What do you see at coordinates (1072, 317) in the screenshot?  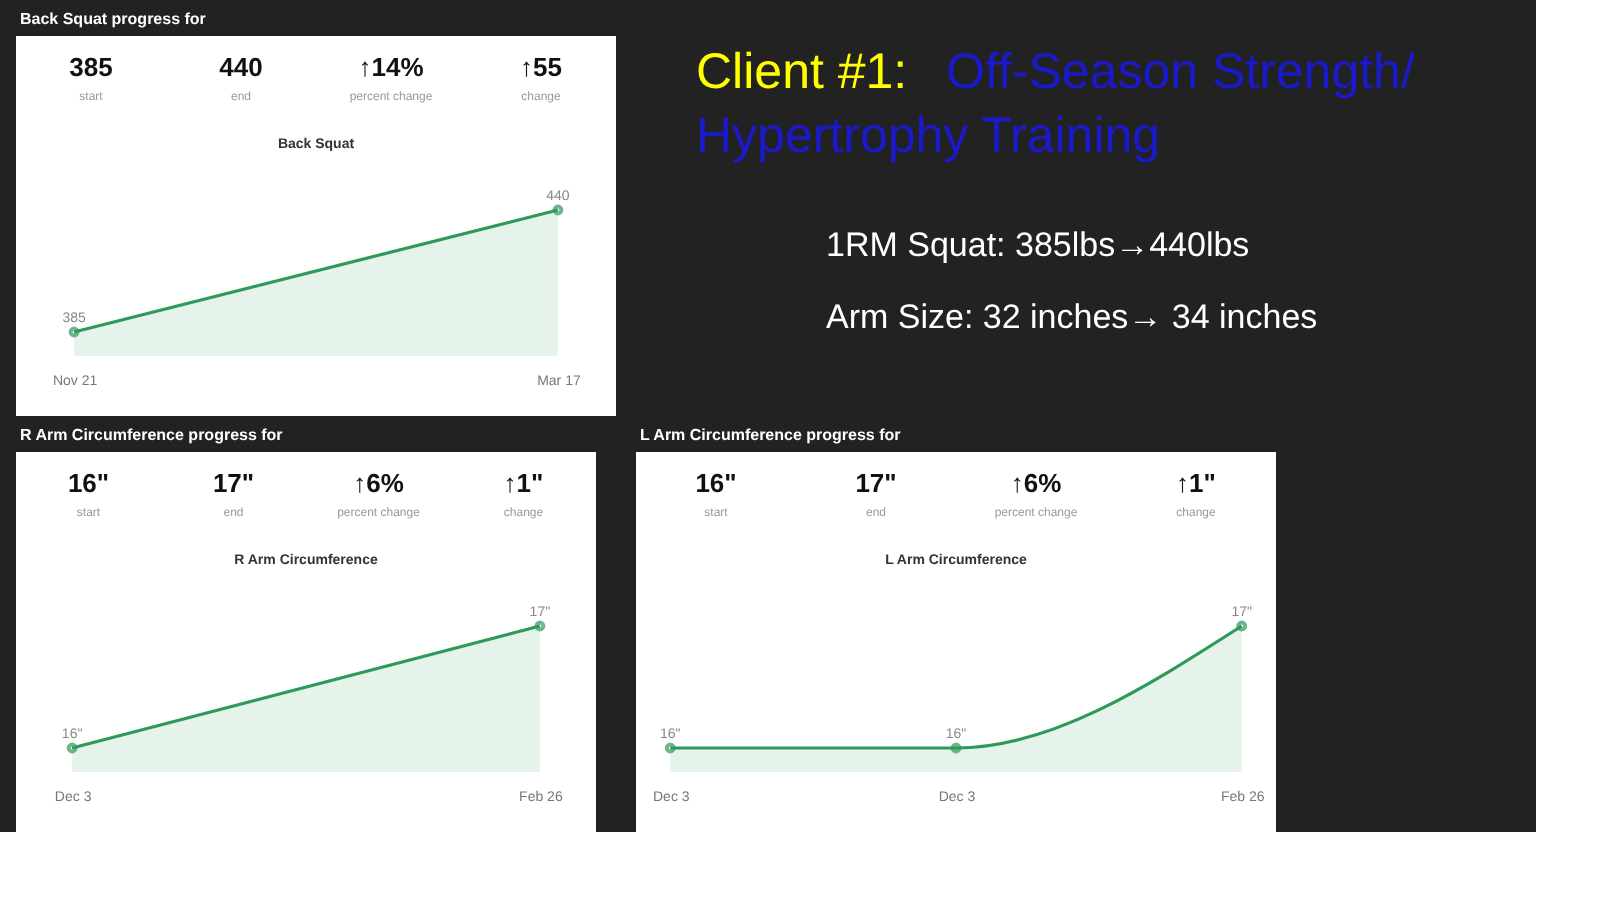 I see `text: Arm Size: 32 inches→ 34 inches` at bounding box center [1072, 317].